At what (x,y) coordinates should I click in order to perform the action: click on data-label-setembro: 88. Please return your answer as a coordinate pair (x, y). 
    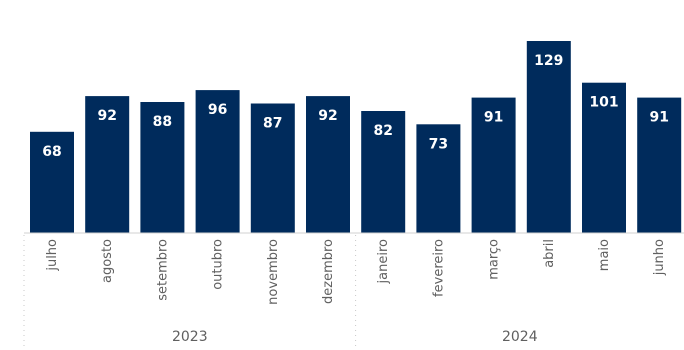
    Looking at the image, I should click on (162, 122).